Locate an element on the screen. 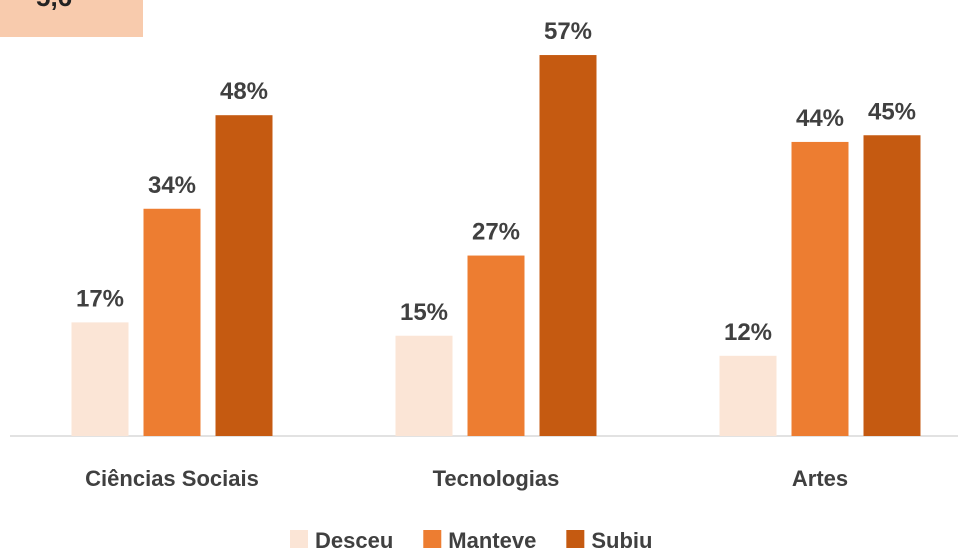 The width and height of the screenshot is (968, 551). legend-label: Subiu is located at coordinates (621, 539).